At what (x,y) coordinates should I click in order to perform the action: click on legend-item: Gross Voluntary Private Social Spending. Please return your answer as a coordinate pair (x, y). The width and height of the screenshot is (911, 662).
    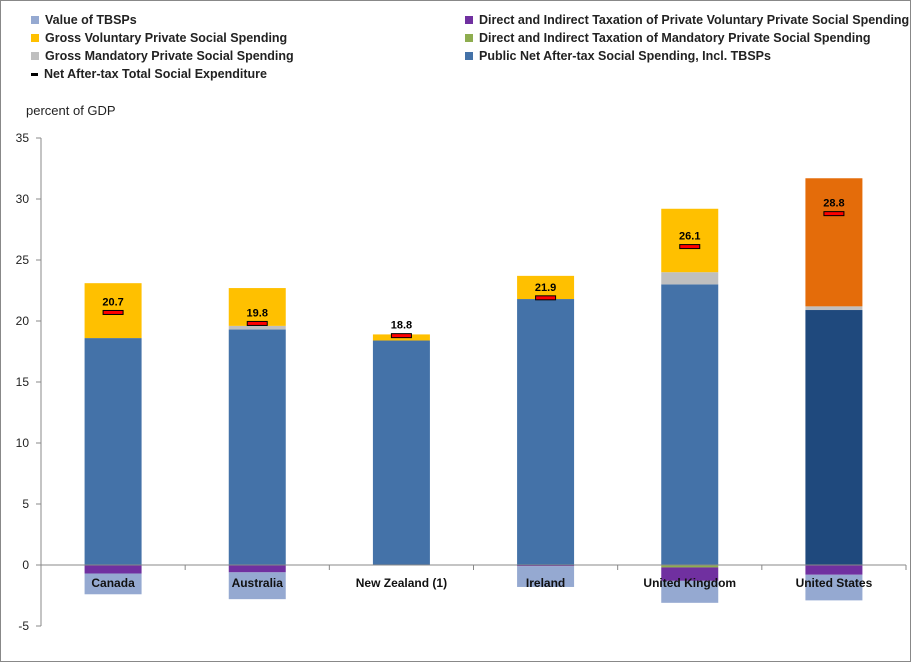
    Looking at the image, I should click on (159, 38).